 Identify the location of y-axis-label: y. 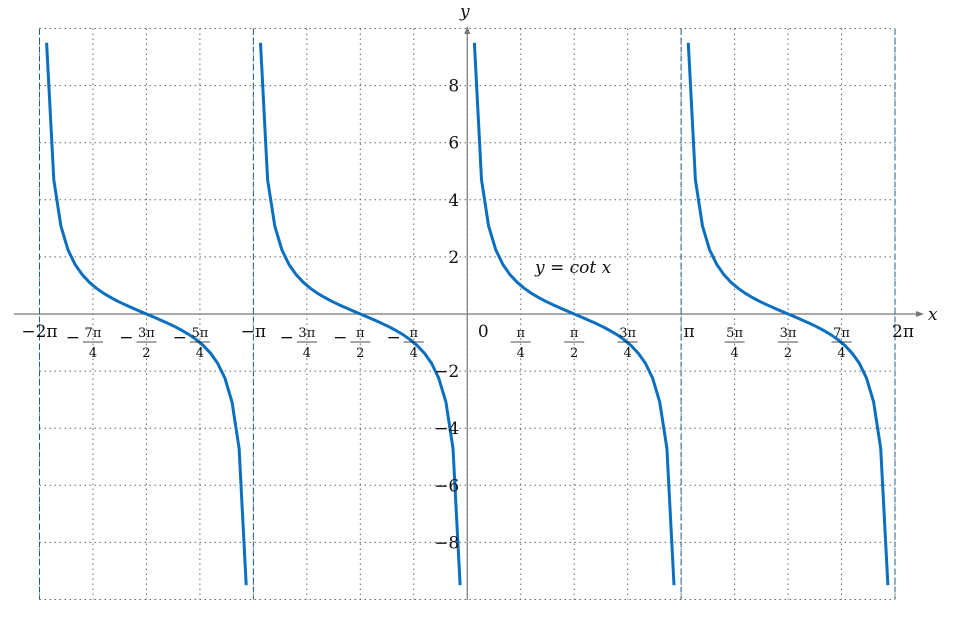
(464, 12).